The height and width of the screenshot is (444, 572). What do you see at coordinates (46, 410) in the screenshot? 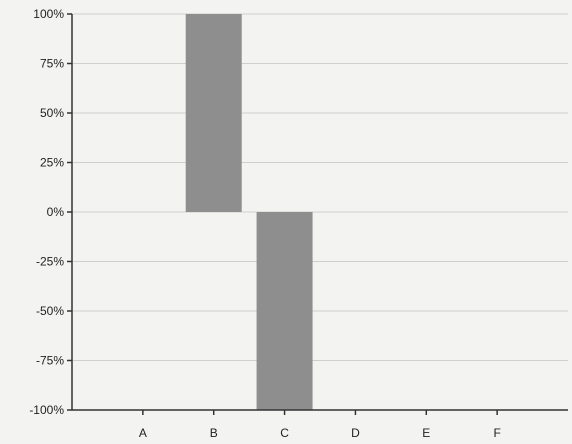
I see `y-tick-label: -100%` at bounding box center [46, 410].